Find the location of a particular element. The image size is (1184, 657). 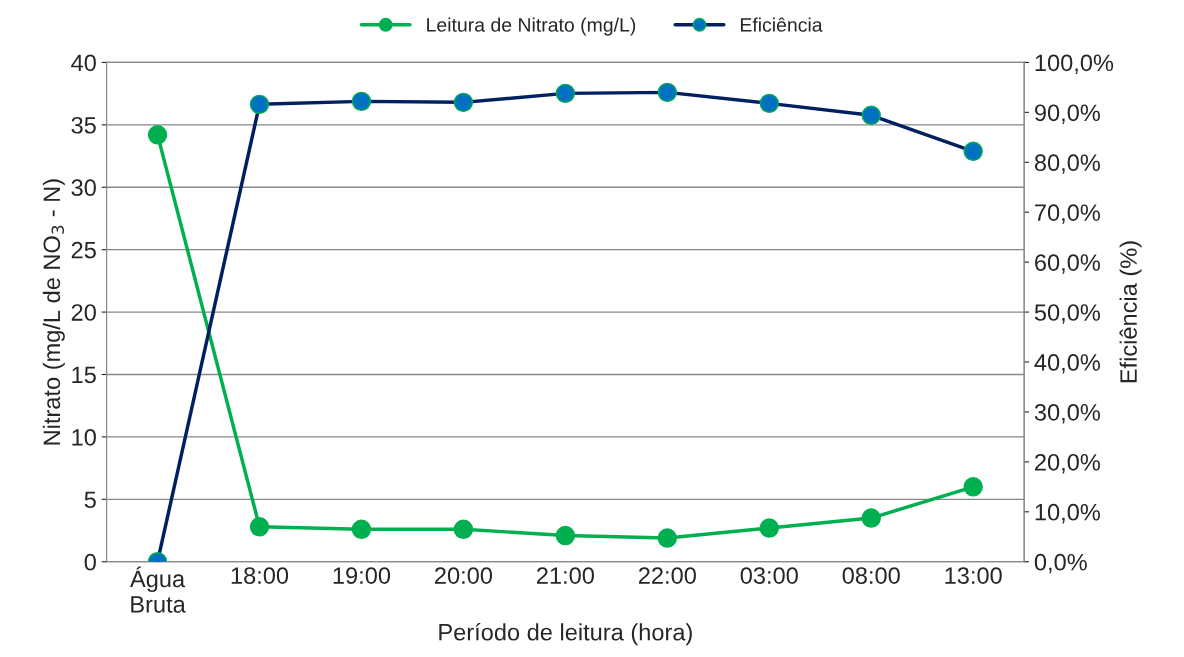

x-tick-label: 03:00 is located at coordinates (769, 575).